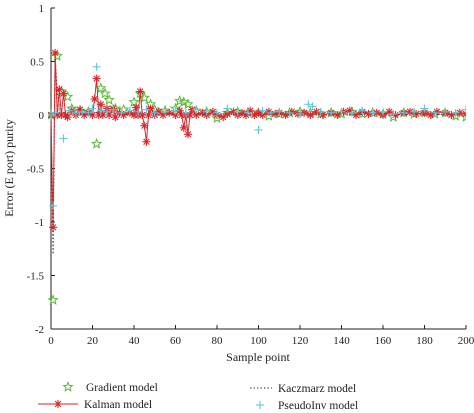  Describe the element at coordinates (51, 341) in the screenshot. I see `x-tick-label: 0` at that location.